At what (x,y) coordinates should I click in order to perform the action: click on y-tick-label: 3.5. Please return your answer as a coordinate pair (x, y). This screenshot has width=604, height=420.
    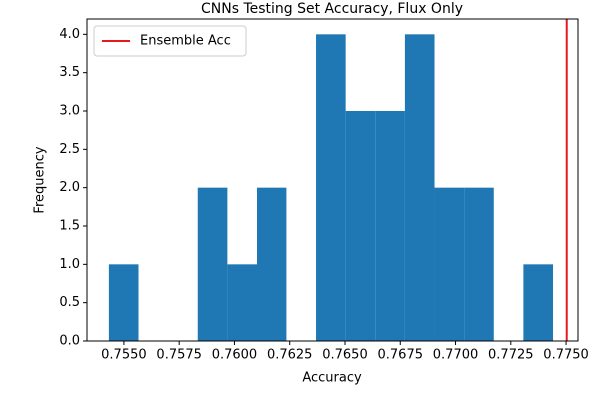
    Looking at the image, I should click on (69, 72).